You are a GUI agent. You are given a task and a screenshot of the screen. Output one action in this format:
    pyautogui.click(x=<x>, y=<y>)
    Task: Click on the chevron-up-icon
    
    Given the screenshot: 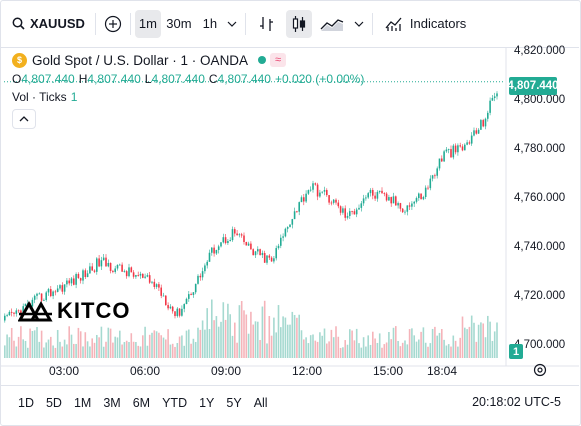 What is the action you would take?
    pyautogui.click(x=24, y=119)
    